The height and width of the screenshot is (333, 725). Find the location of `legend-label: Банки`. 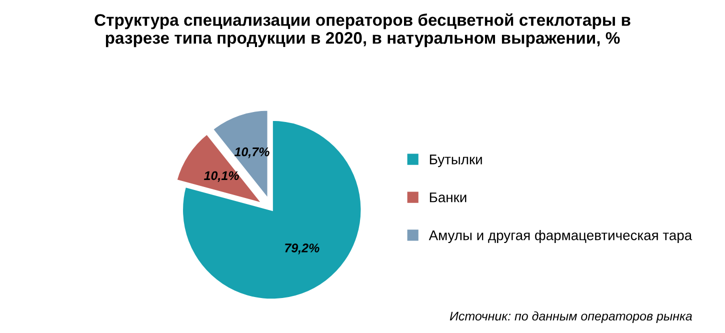

legend-label: Банки is located at coordinates (448, 197).